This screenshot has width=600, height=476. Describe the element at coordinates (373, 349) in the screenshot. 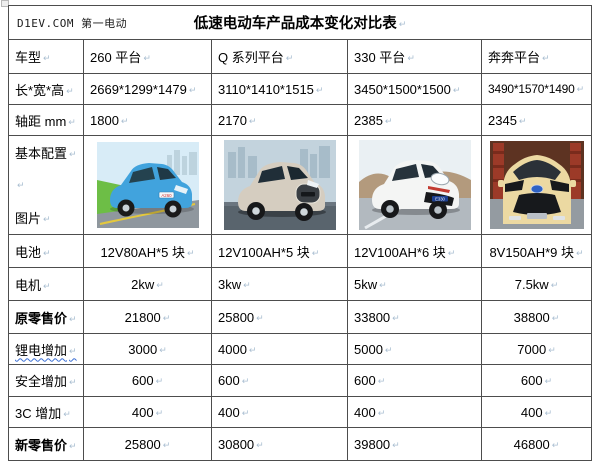

I see `cell-value: 5000` at that location.